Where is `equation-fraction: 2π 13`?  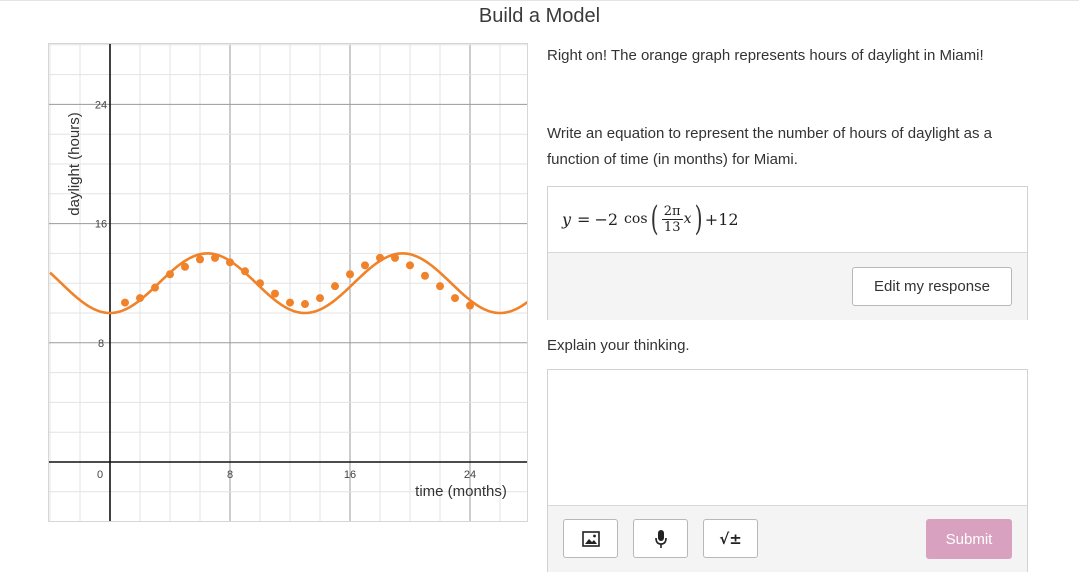
equation-fraction: 2π 13 is located at coordinates (672, 219).